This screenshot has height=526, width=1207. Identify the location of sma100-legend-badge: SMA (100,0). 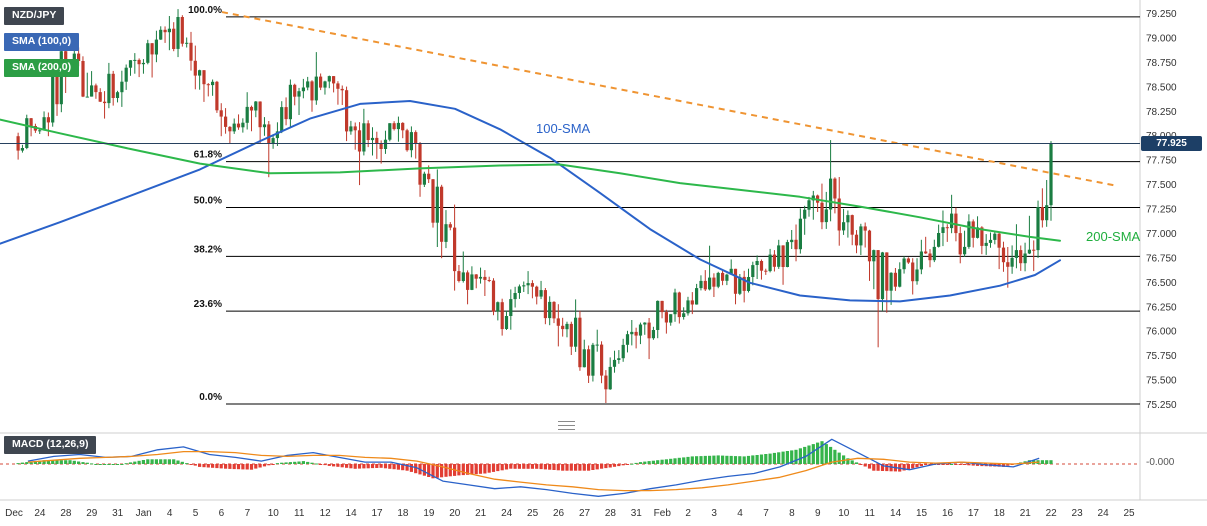
(42, 42).